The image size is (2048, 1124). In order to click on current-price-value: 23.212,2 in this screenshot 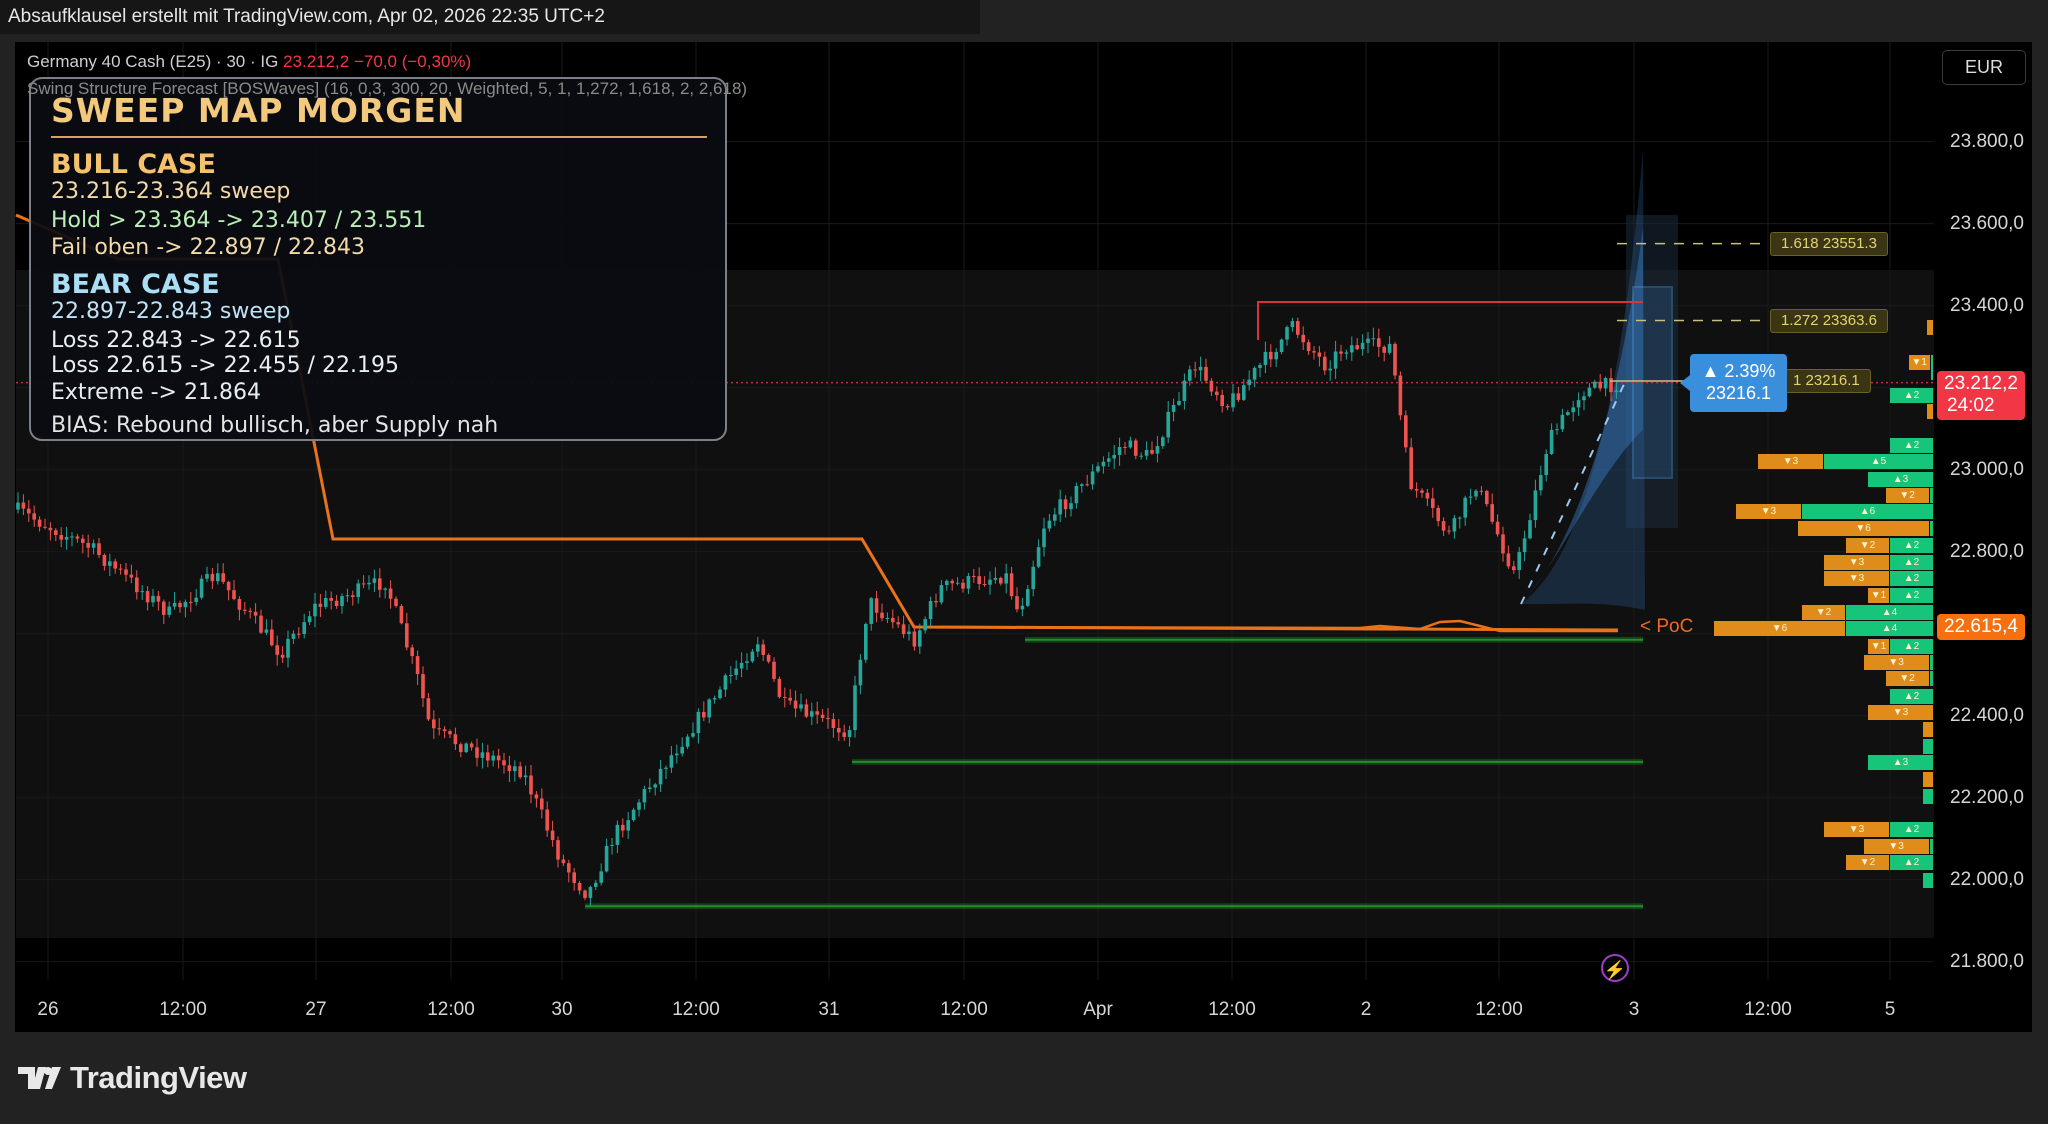, I will do `click(1981, 383)`.